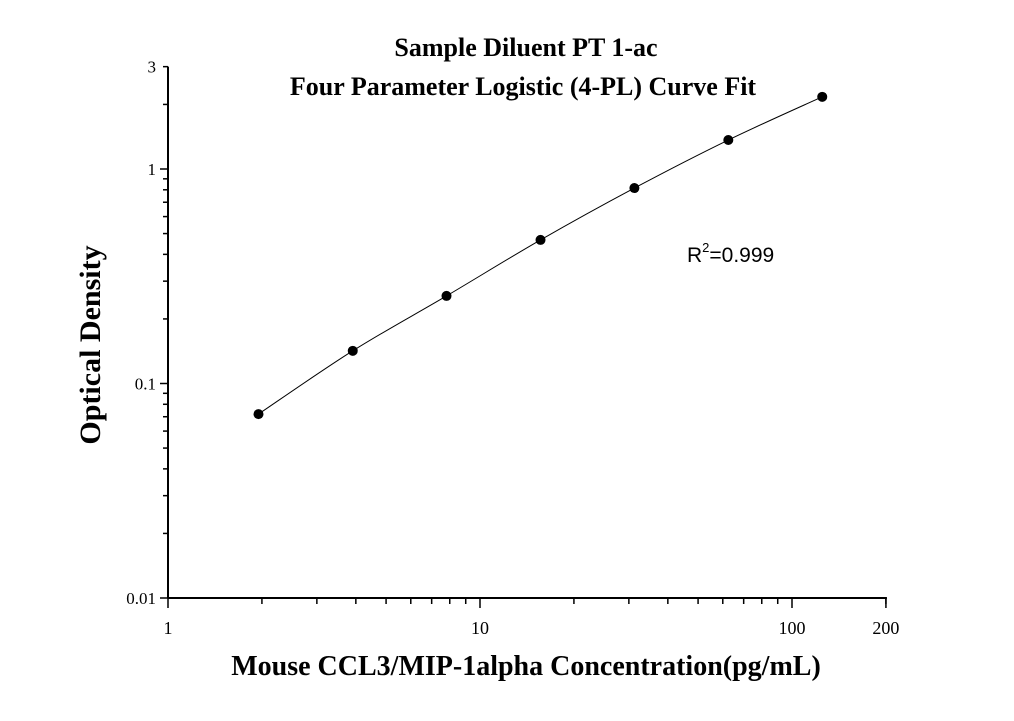 The width and height of the screenshot is (1014, 721). I want to click on r-value: =0.999, so click(741, 255).